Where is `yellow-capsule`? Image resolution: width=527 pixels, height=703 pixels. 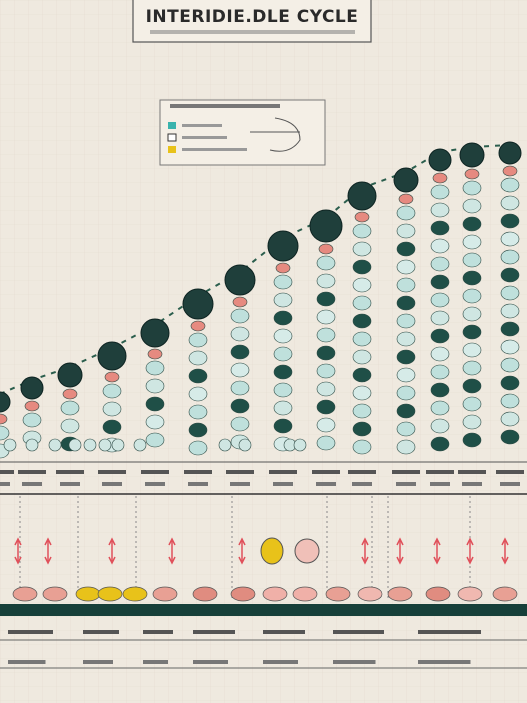 yellow-capsule is located at coordinates (272, 551).